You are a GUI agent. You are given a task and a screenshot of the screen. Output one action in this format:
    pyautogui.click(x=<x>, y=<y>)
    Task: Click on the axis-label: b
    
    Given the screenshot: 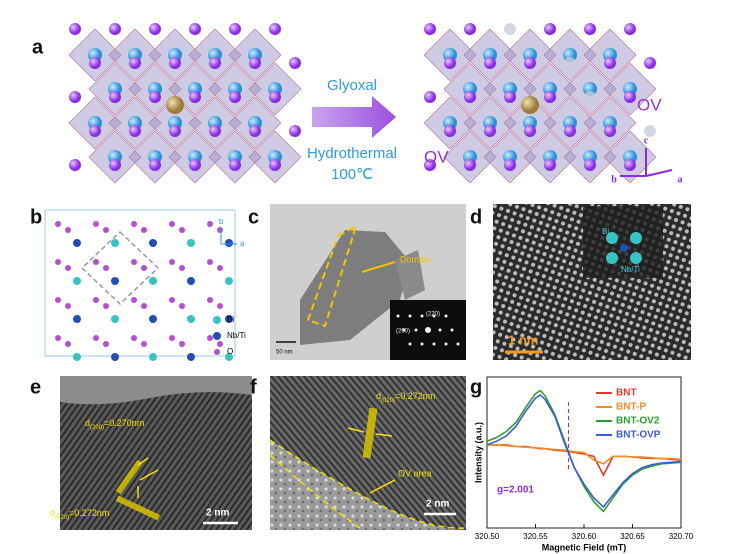 What is the action you would take?
    pyautogui.click(x=221, y=221)
    